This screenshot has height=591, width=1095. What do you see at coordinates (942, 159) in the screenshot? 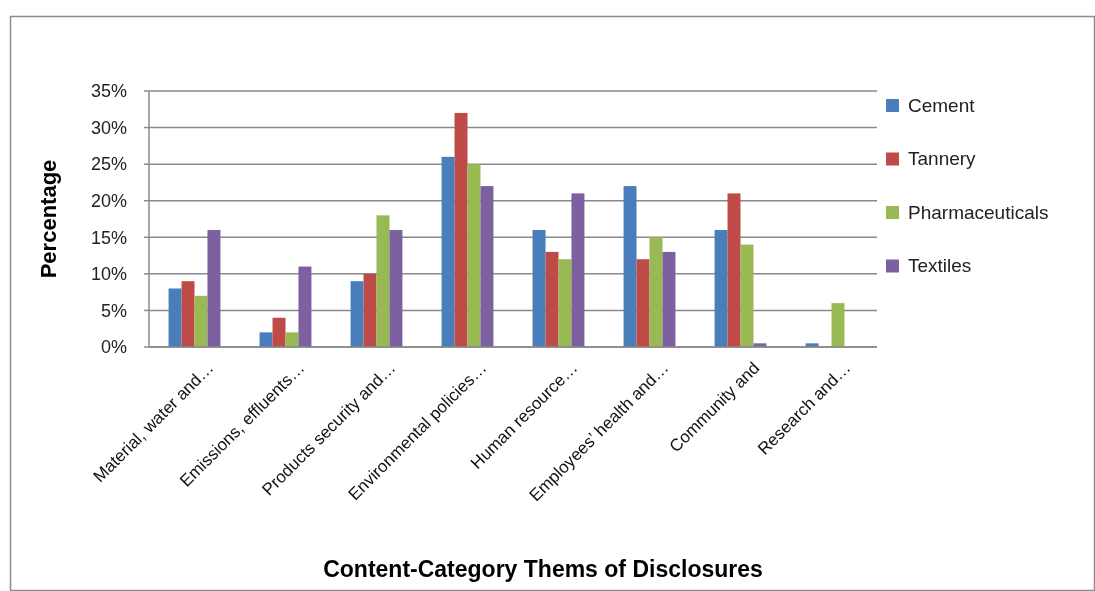
I see `legend-label: Tannery` at bounding box center [942, 159].